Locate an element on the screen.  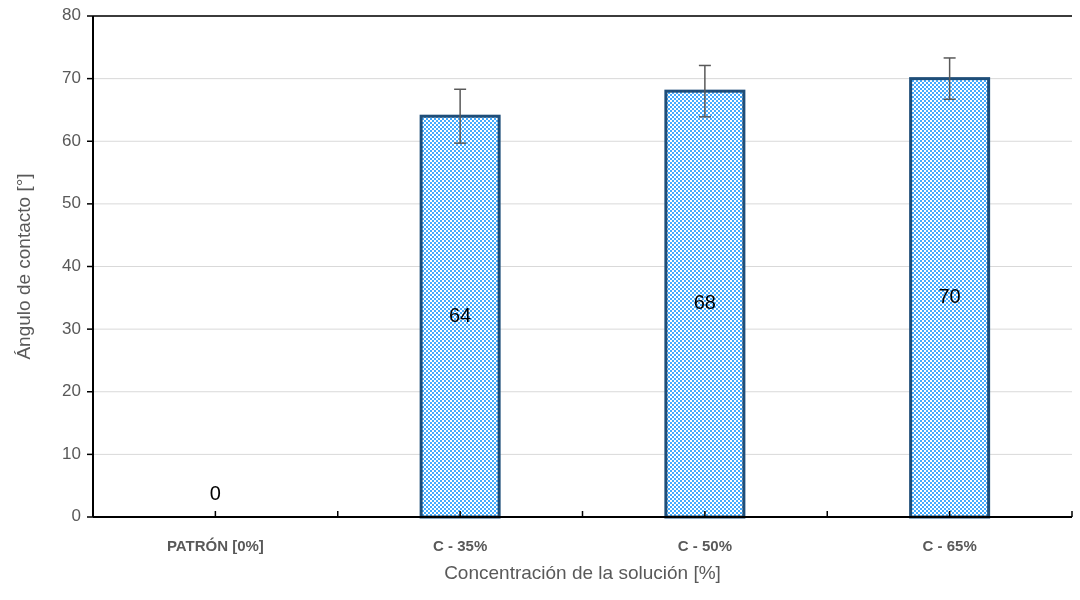
x-tick-label: C - 50% is located at coordinates (704, 545).